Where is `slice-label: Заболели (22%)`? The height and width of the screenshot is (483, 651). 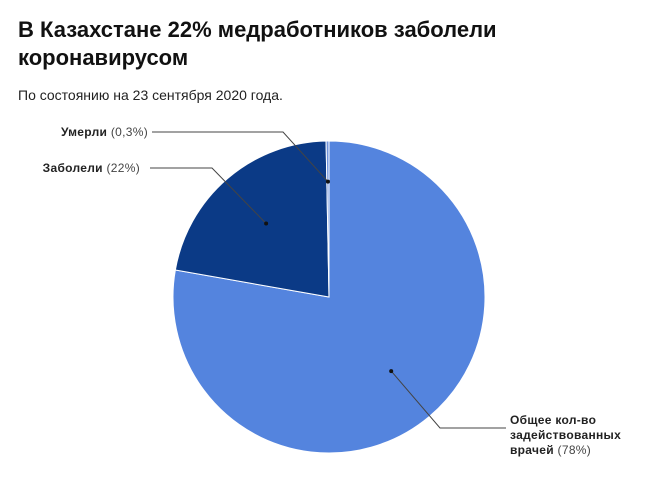
slice-label: Заболели (22%) is located at coordinates (85, 168).